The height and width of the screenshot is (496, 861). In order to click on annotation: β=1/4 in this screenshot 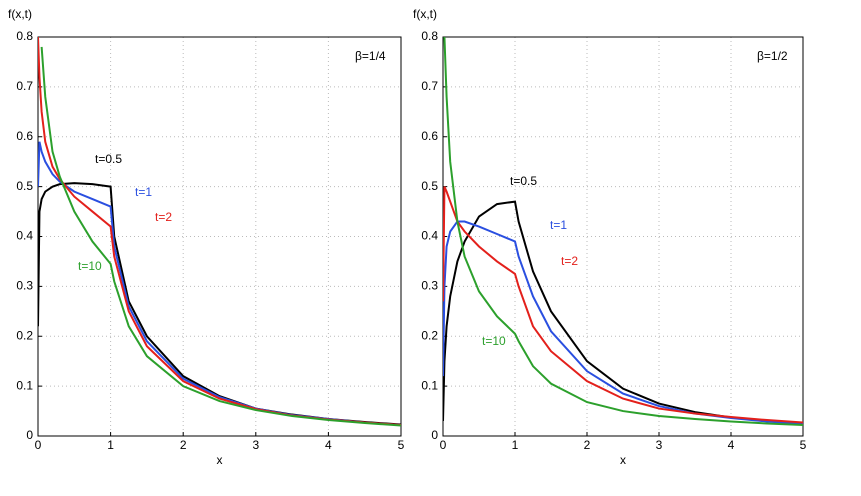, I will do `click(370, 56)`.